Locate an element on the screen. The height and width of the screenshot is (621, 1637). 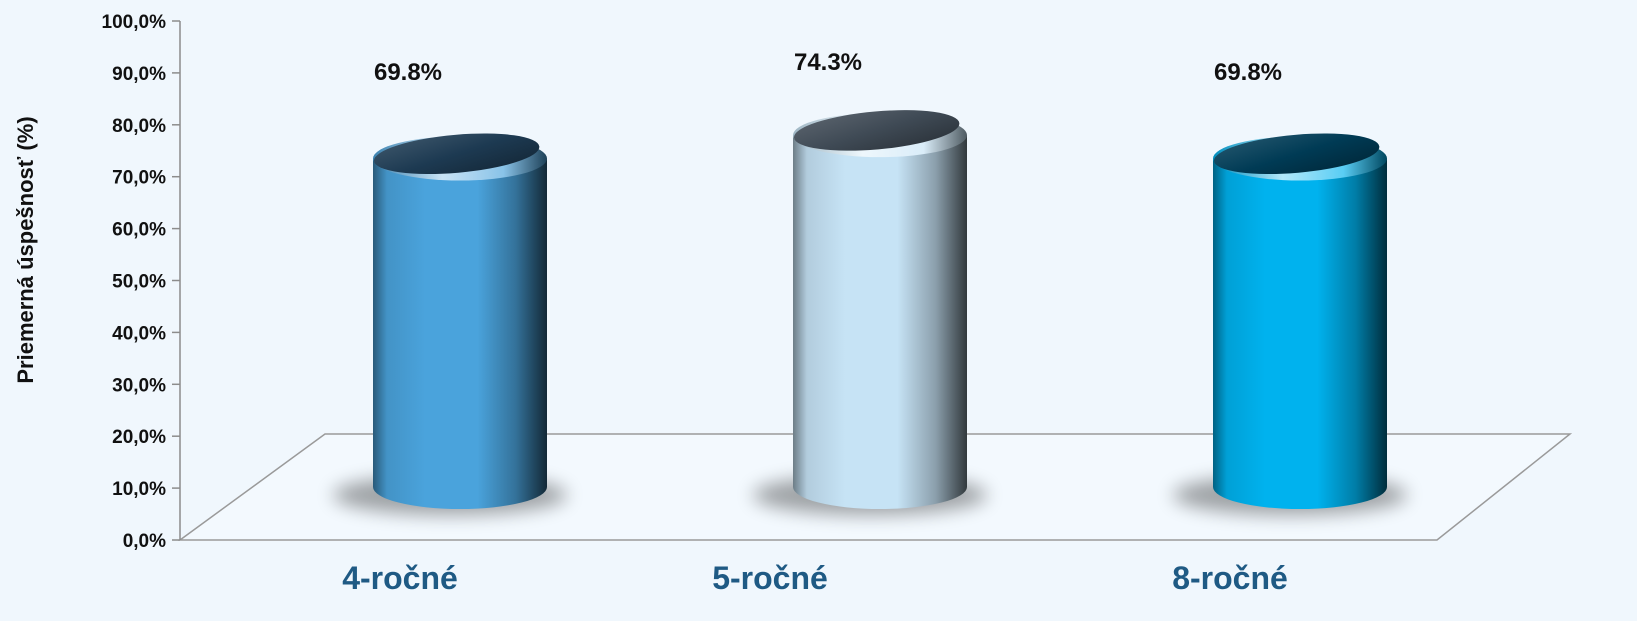
y-tick-label: 20,0% is located at coordinates (139, 437).